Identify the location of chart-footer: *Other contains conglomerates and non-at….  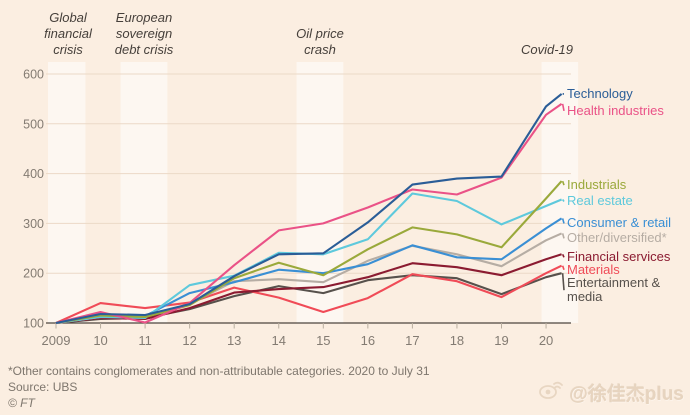
(219, 387).